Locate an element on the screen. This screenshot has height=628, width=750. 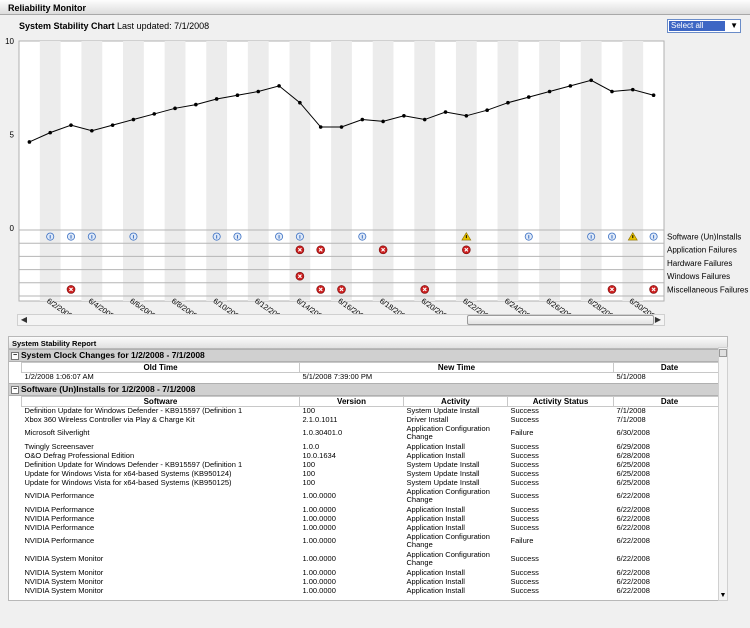
y-tick-label: 10 is located at coordinates (9, 41).